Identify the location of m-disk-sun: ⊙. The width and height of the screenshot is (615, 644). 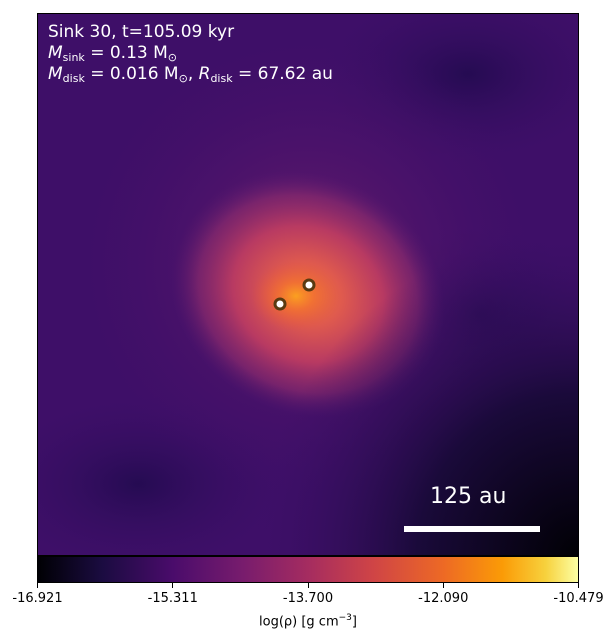
(183, 78).